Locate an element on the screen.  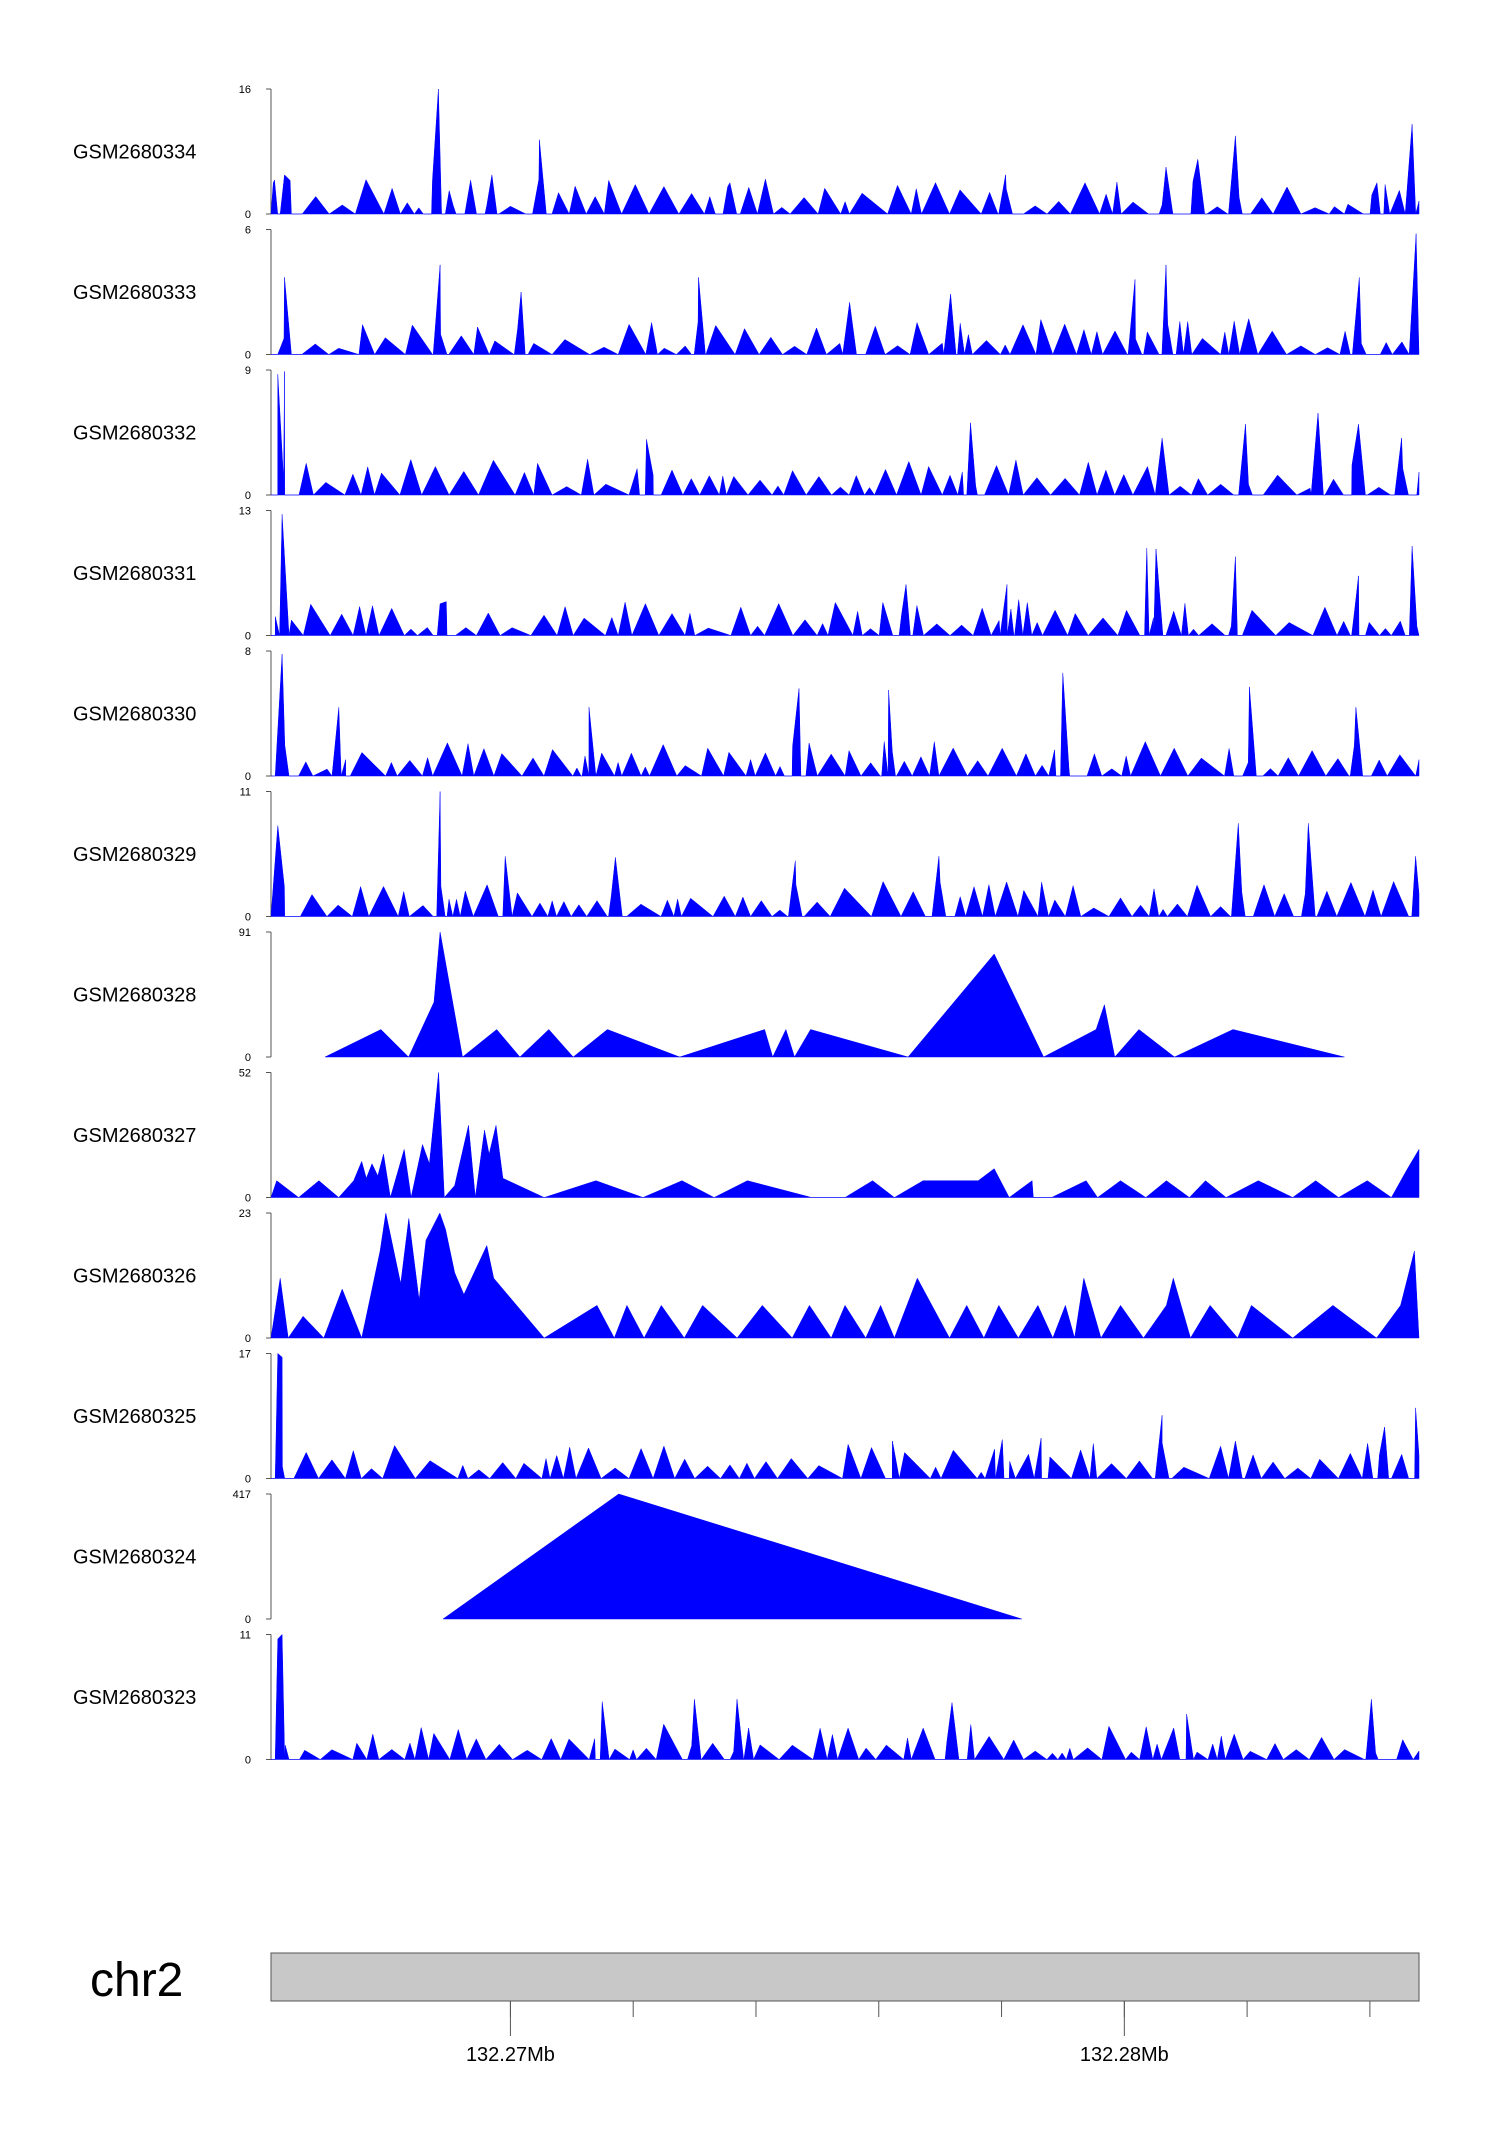
y-axis-max-label: 13 is located at coordinates (245, 512).